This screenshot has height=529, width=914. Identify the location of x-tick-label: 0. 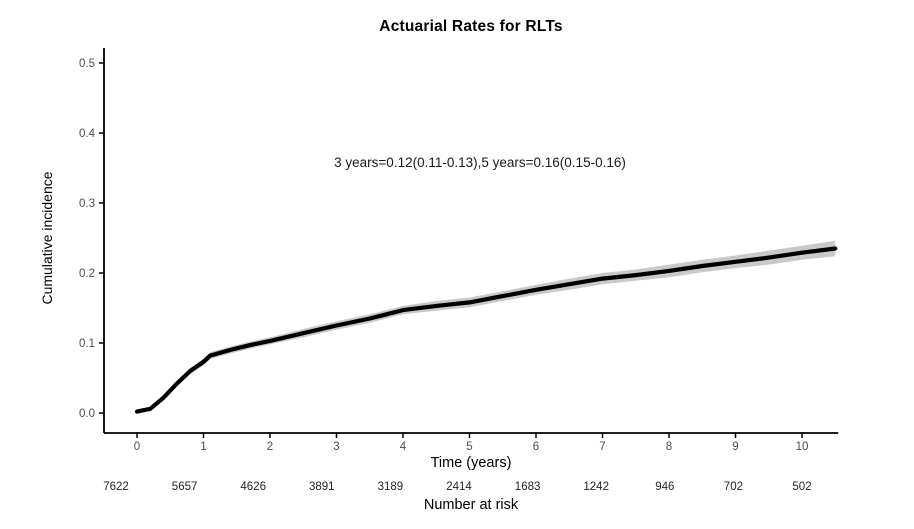
(137, 447).